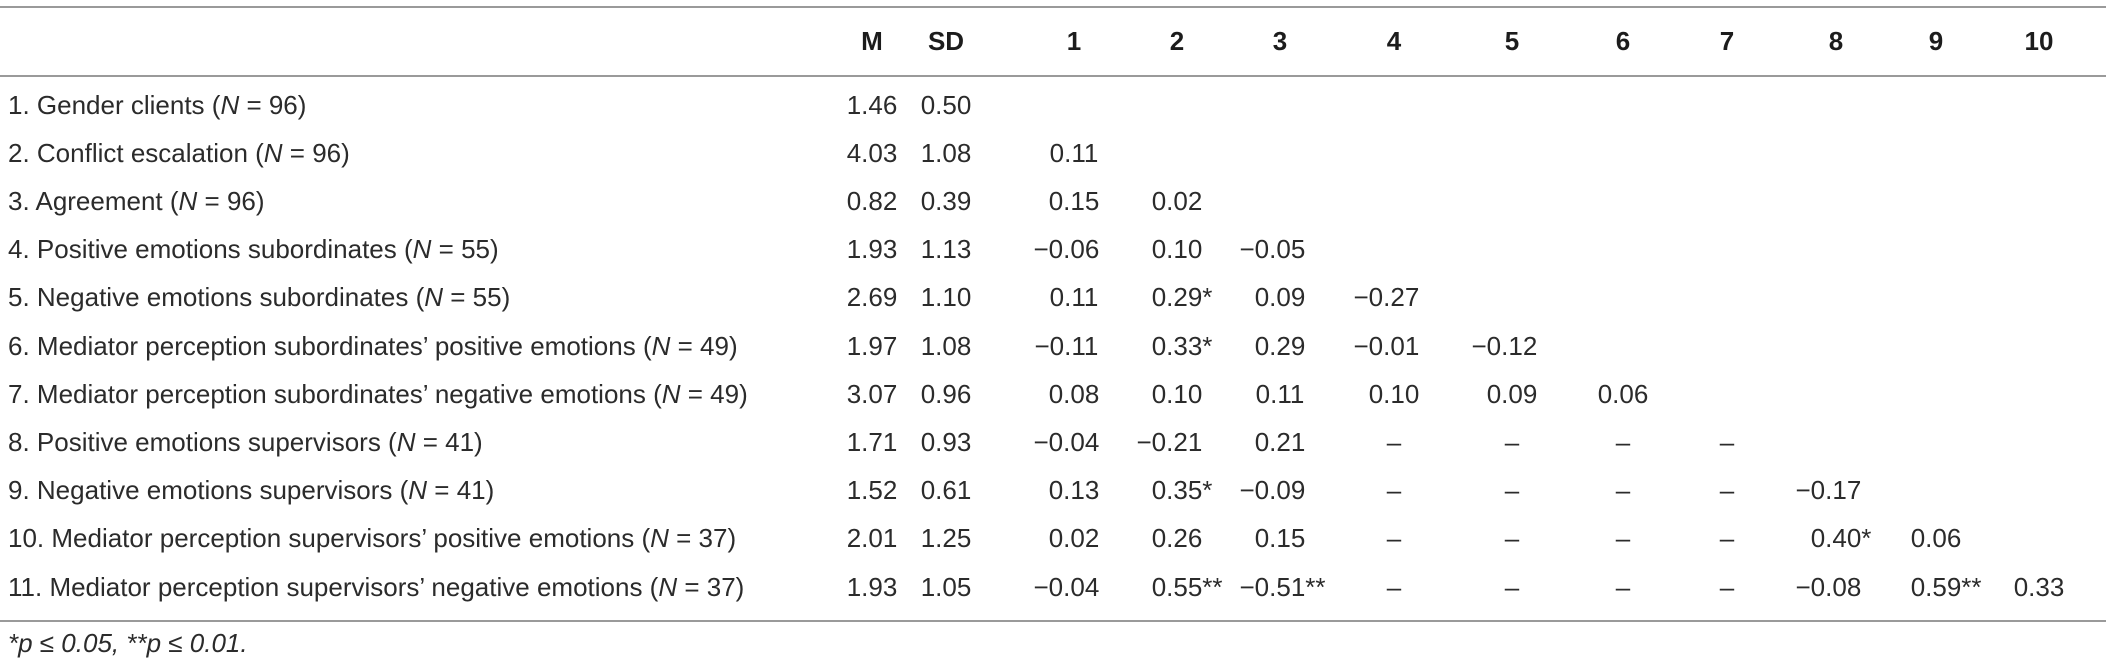 The height and width of the screenshot is (670, 2117). I want to click on sd-cell: 0.61, so click(946, 490).